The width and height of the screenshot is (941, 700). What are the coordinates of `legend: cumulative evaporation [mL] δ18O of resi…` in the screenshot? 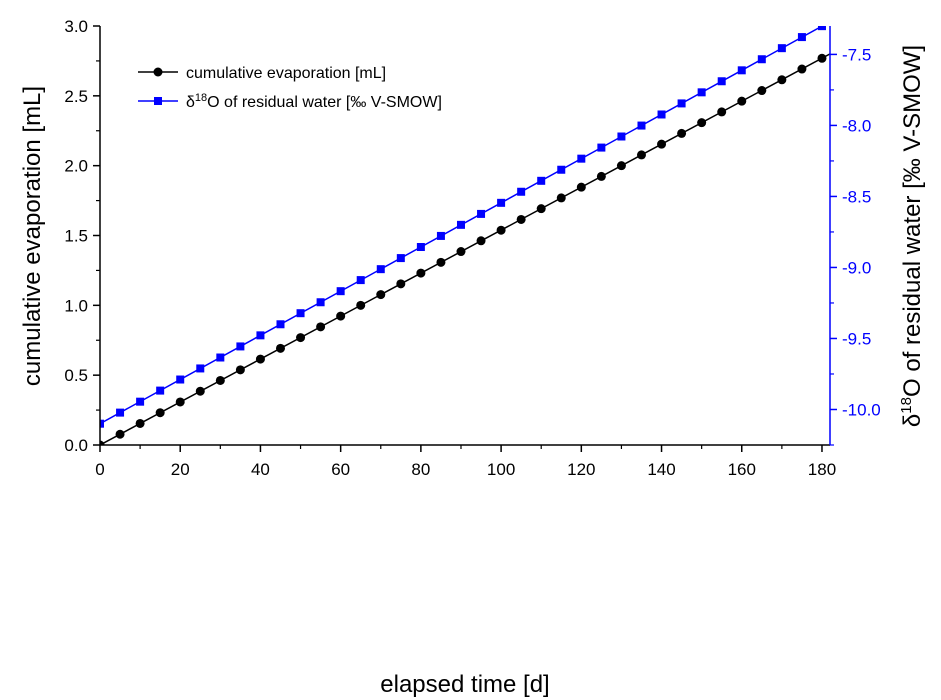 It's located at (290, 88).